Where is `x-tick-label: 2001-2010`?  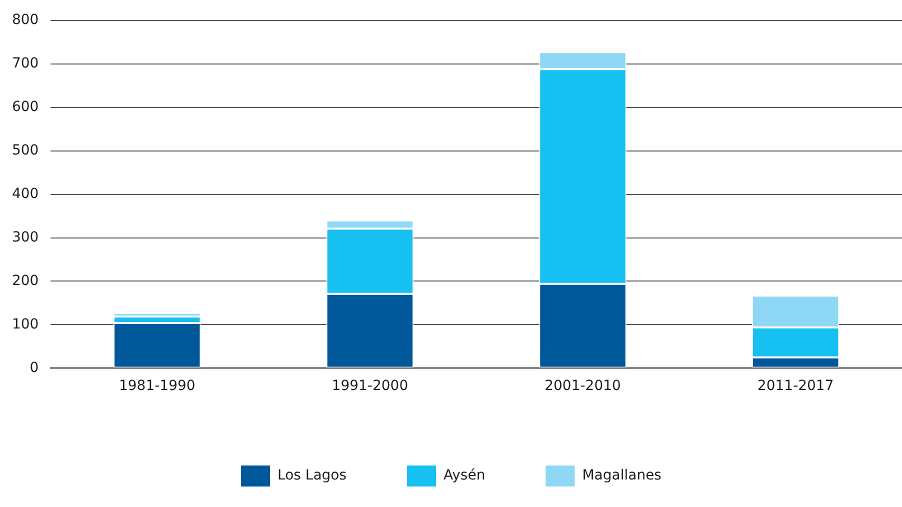
x-tick-label: 2001-2010 is located at coordinates (582, 386).